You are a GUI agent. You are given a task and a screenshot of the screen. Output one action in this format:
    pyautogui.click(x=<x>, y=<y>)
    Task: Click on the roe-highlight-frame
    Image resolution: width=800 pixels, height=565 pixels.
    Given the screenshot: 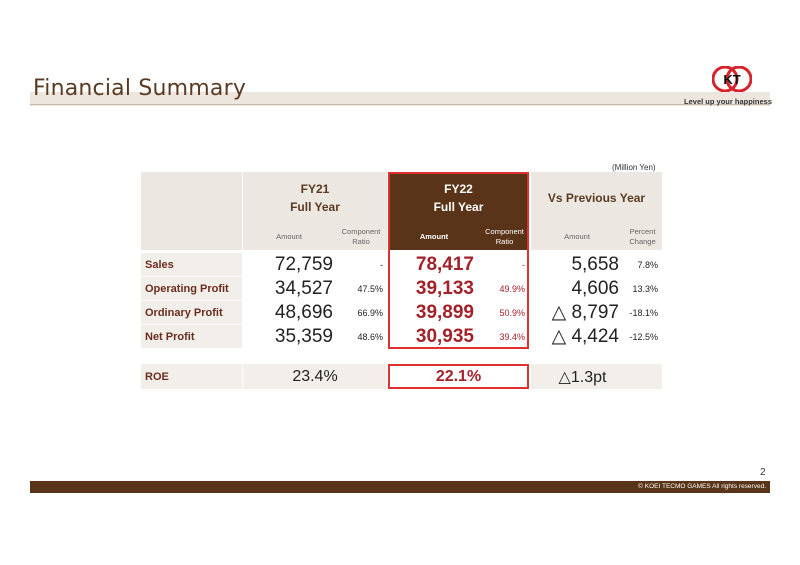 What is the action you would take?
    pyautogui.click(x=458, y=376)
    